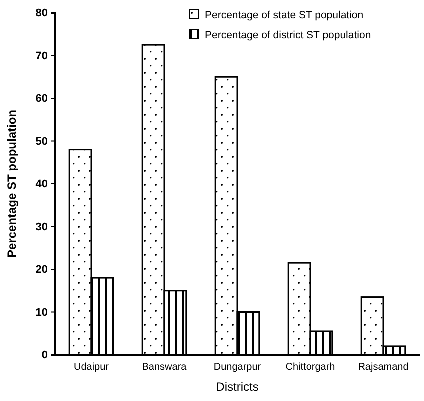  Describe the element at coordinates (42, 56) in the screenshot. I see `y-tick-label: 70` at that location.